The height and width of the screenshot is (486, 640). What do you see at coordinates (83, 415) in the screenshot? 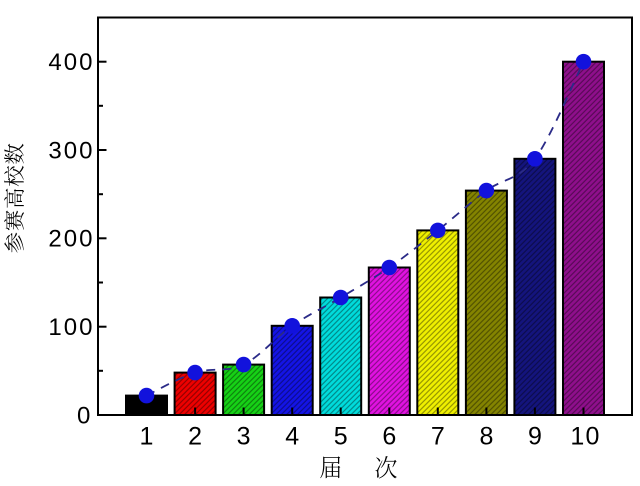
I see `svg-text: 0` at bounding box center [83, 415].